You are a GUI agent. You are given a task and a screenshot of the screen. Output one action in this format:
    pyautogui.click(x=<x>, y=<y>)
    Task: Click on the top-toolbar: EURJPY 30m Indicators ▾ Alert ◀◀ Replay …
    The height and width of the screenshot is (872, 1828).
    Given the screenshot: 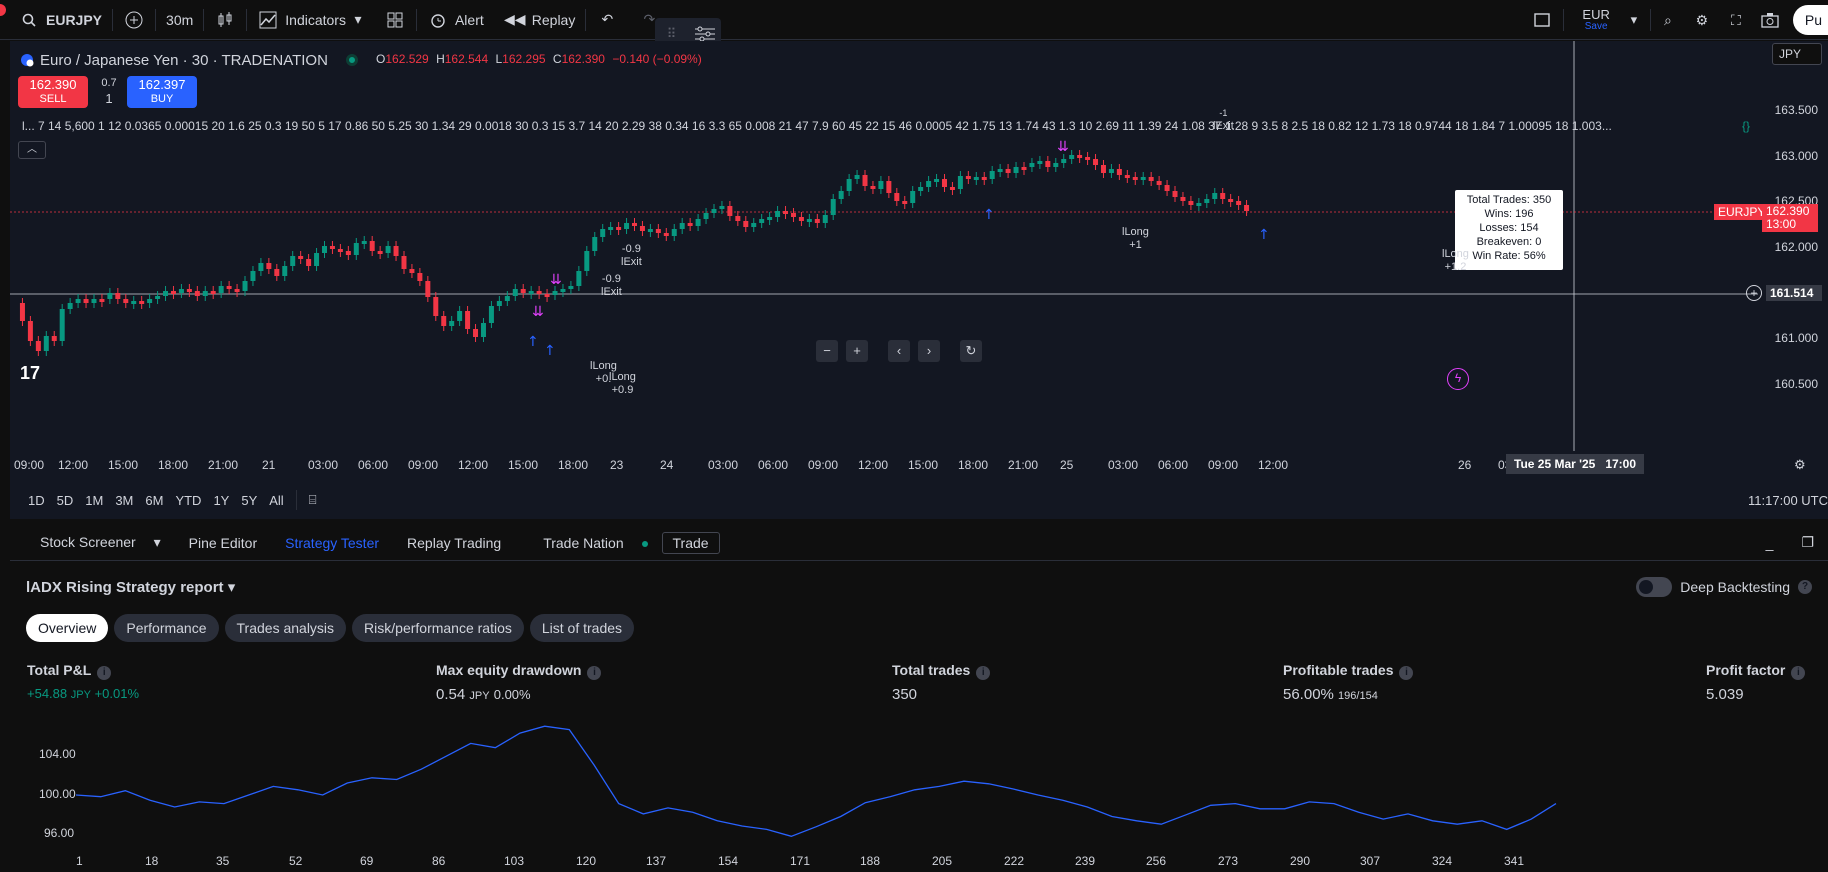 What is the action you would take?
    pyautogui.click(x=914, y=25)
    